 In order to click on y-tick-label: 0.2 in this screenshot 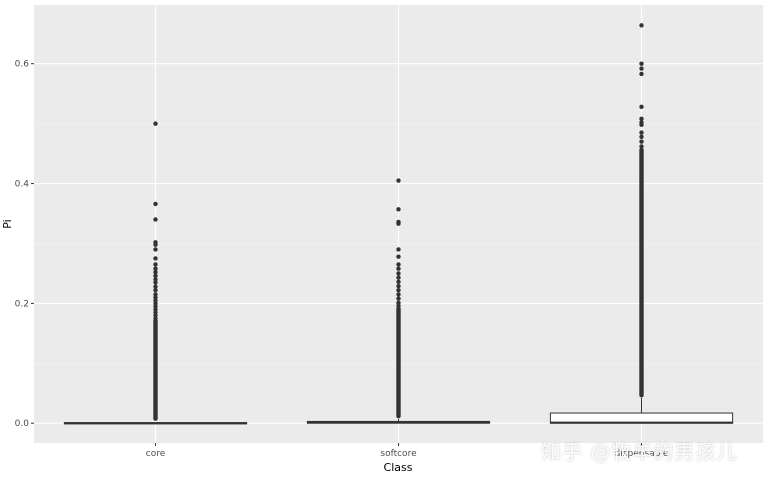, I will do `click(22, 304)`.